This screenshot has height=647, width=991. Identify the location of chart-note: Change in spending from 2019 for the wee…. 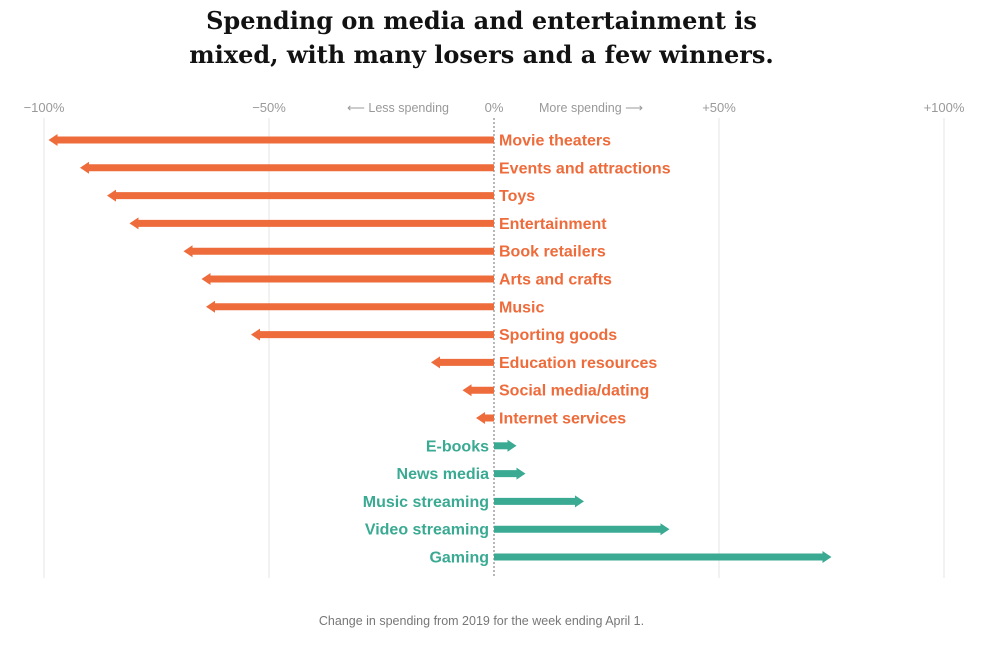
(481, 621).